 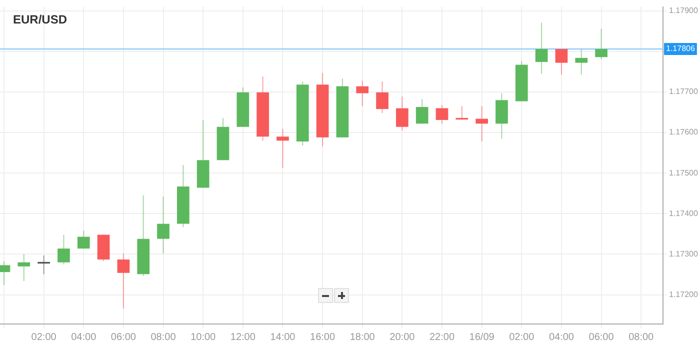 I want to click on y-tick-label: 1.17200, so click(x=683, y=294).